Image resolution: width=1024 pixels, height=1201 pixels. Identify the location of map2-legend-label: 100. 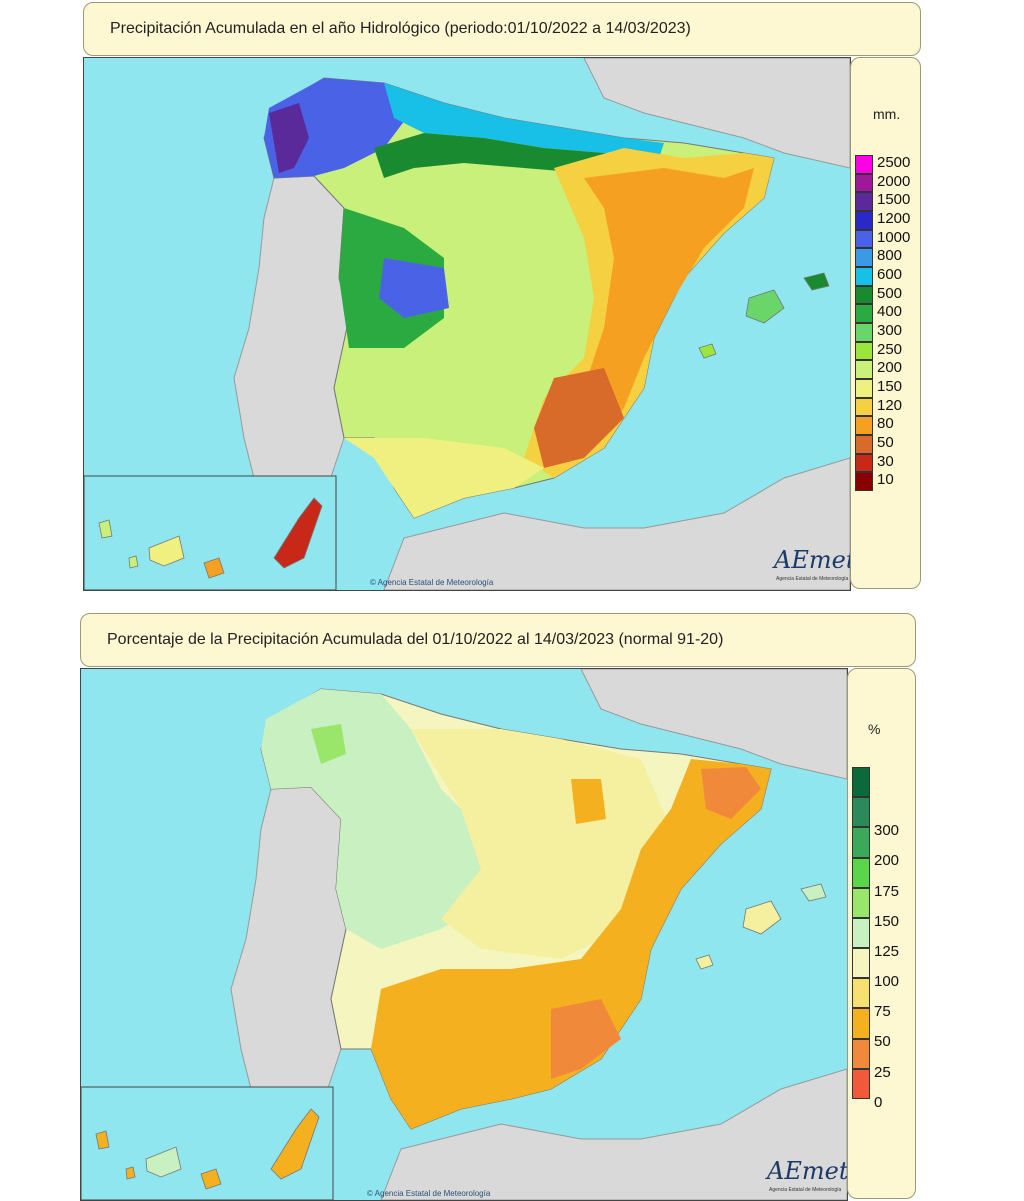
(887, 982).